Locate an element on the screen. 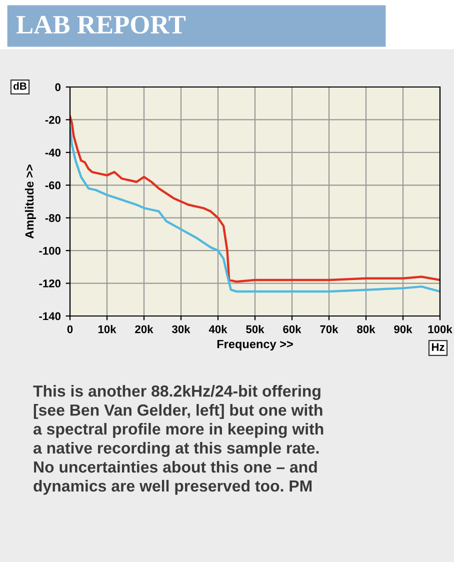  x-tick-label: 90k is located at coordinates (403, 329).